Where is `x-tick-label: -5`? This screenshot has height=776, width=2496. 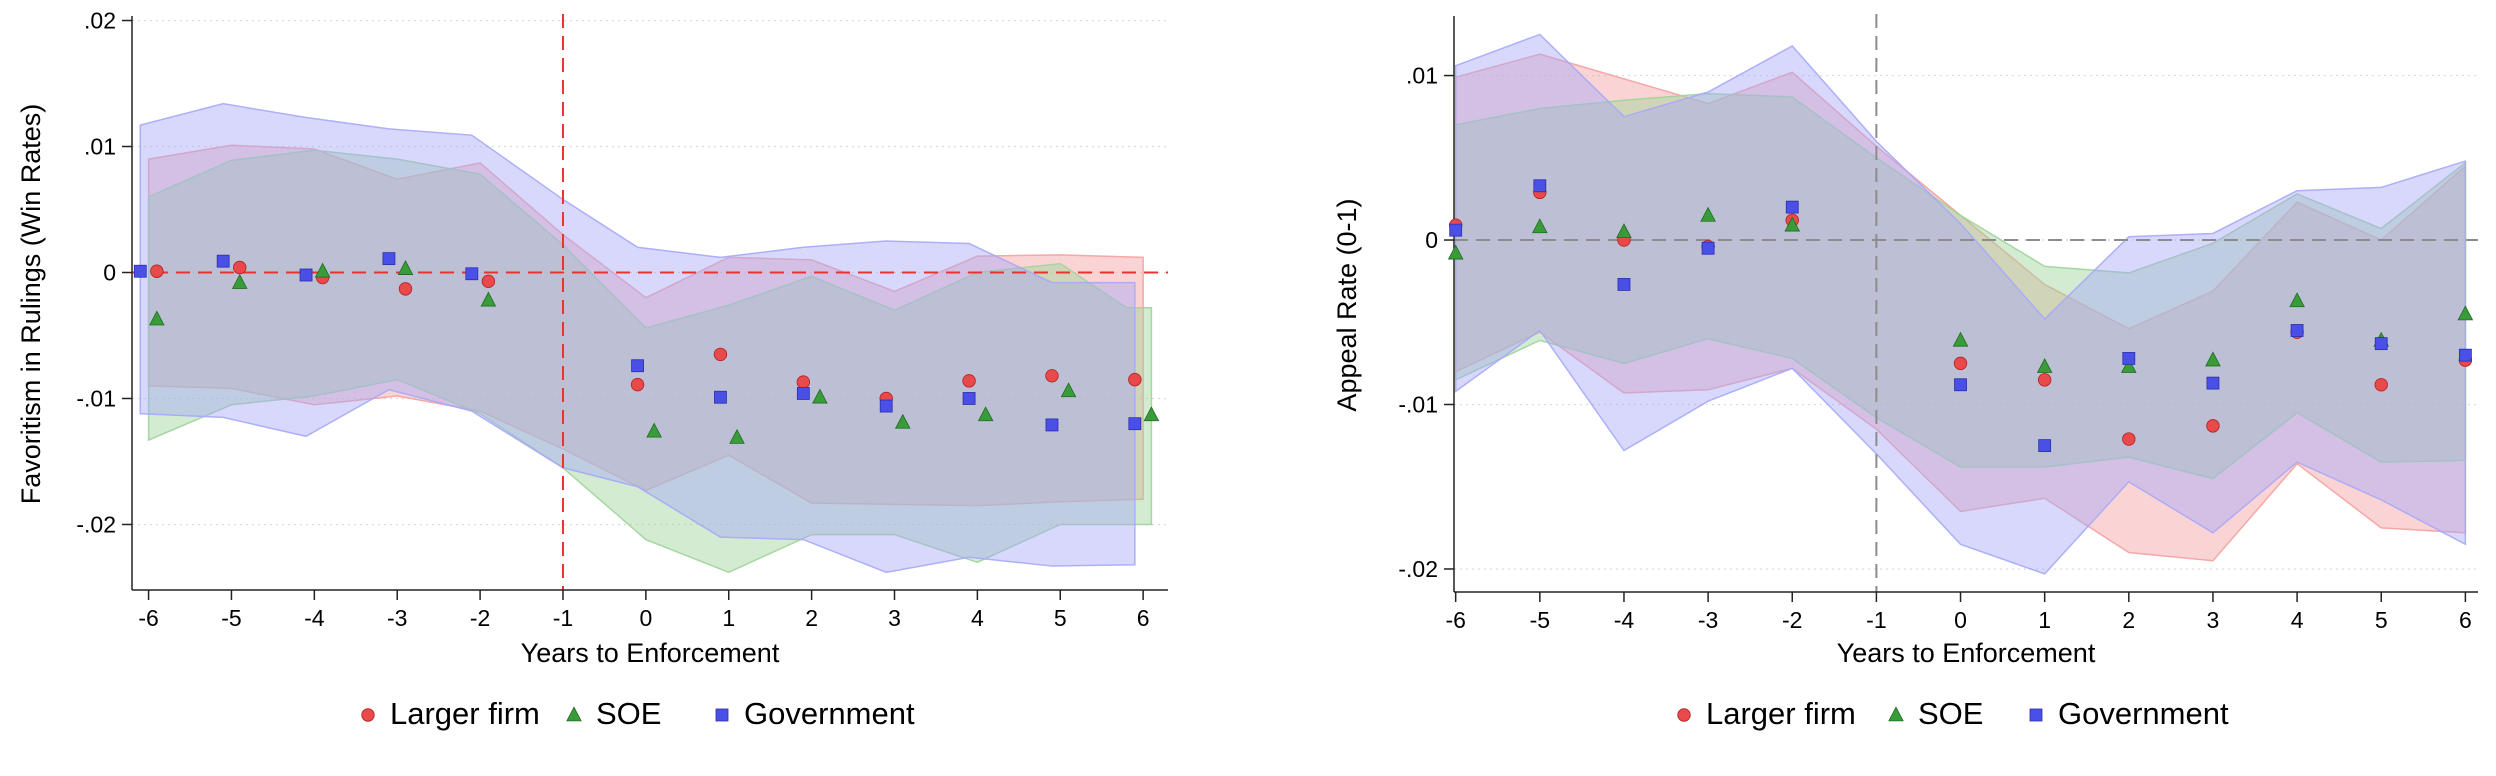 x-tick-label: -5 is located at coordinates (1540, 620).